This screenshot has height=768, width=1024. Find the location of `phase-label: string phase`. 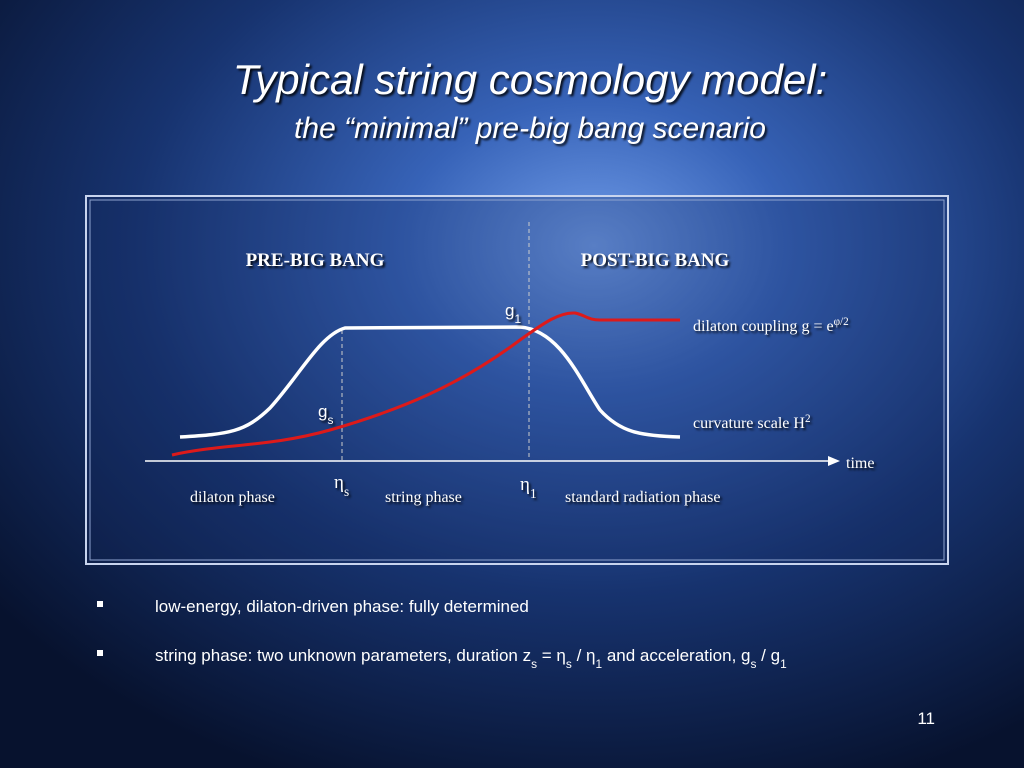

phase-label: string phase is located at coordinates (423, 497).